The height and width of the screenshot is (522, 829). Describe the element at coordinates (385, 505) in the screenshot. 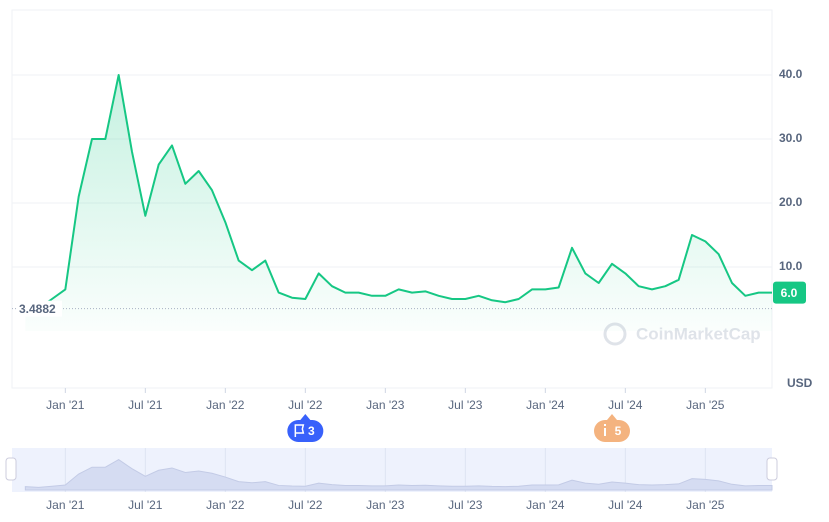

I see `nav-tick-label: Jan '23` at that location.